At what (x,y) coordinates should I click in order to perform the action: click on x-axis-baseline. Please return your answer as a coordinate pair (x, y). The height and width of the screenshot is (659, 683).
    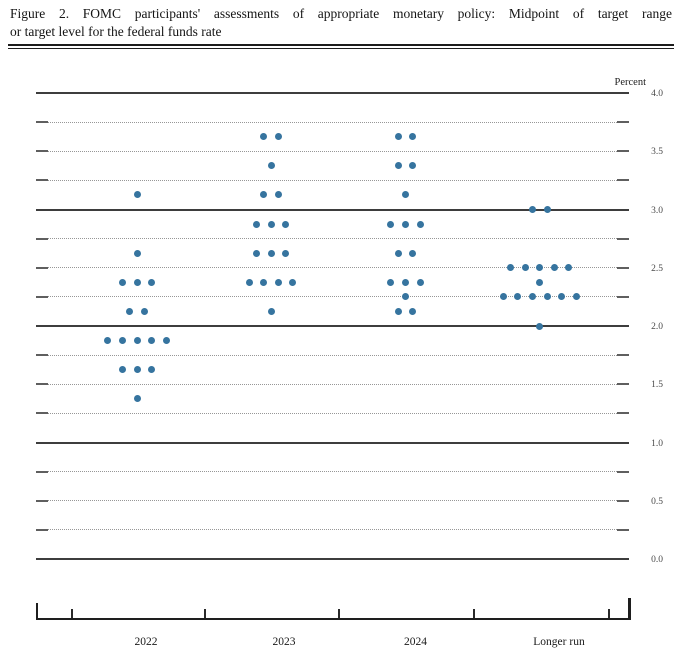
    Looking at the image, I should click on (333, 619).